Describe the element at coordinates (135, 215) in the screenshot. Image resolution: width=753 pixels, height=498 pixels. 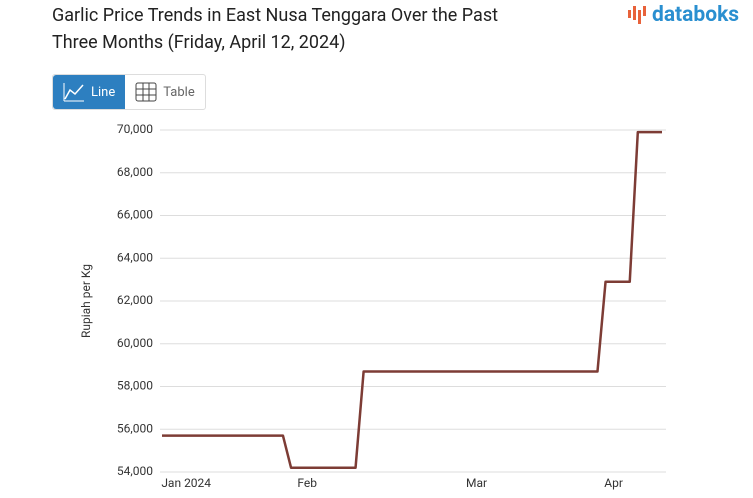
I see `y-tick-label: 66,000` at that location.